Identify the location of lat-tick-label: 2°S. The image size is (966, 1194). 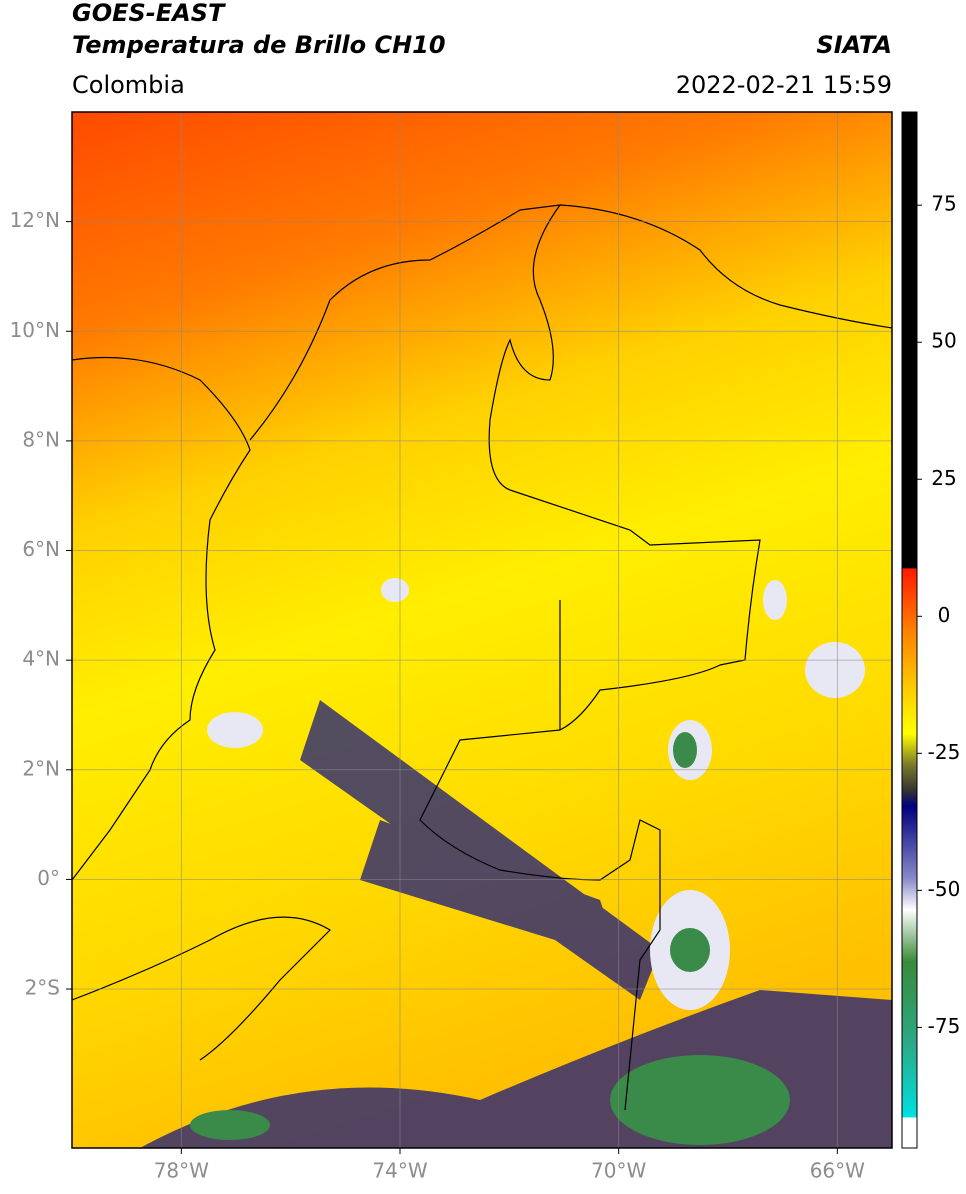
(42, 988).